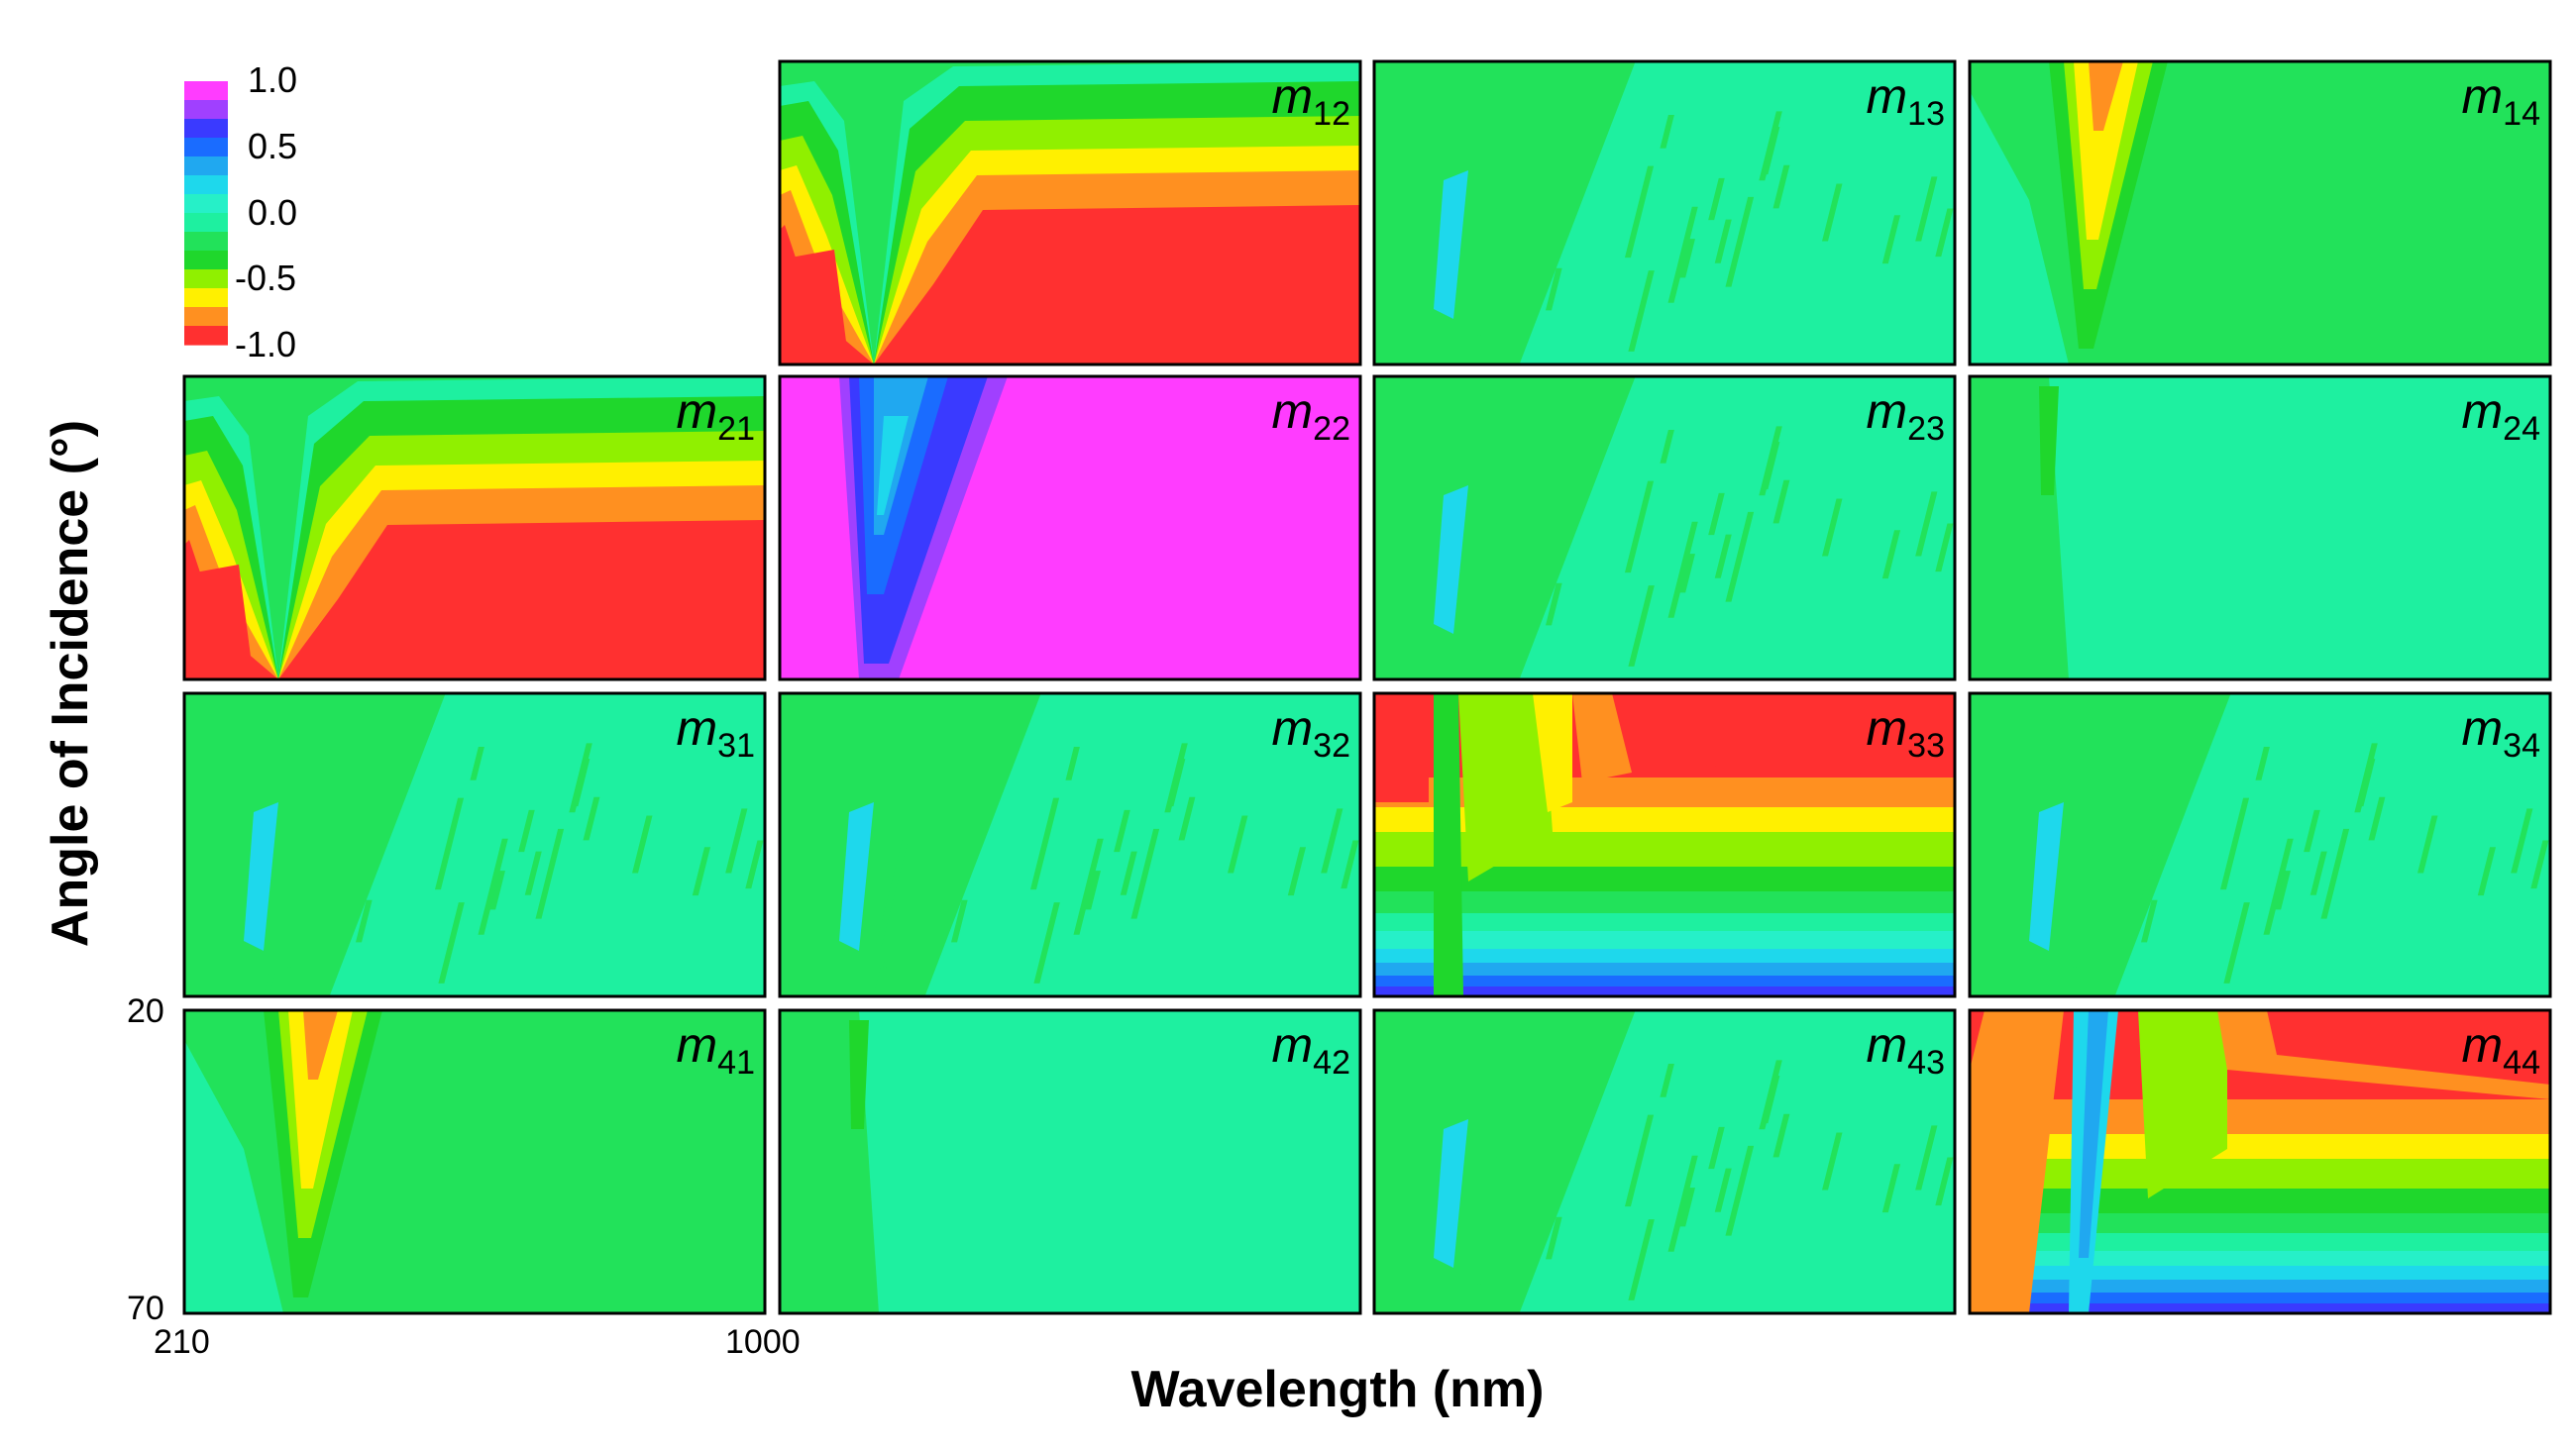 The width and height of the screenshot is (2576, 1451). I want to click on panel-label: m22, so click(1311, 415).